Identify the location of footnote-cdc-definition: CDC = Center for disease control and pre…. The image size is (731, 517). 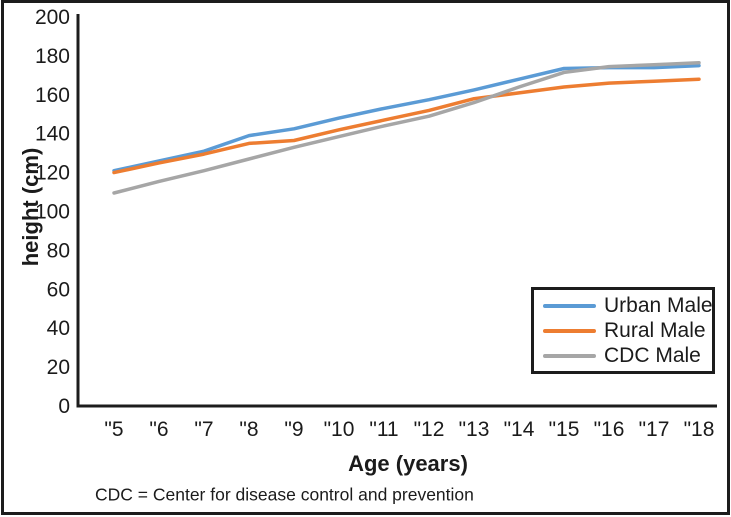
(284, 494).